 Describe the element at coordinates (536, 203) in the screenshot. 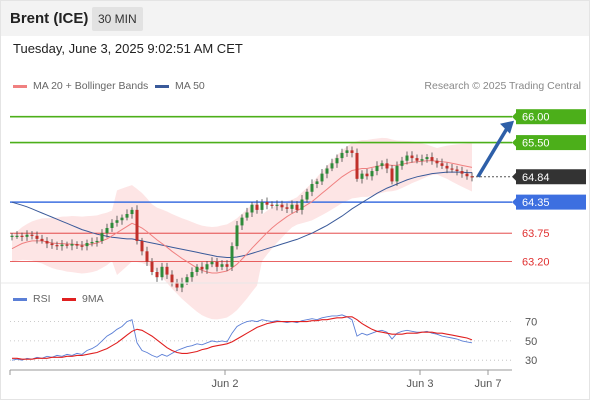

I see `price-level-label: 64.35` at that location.